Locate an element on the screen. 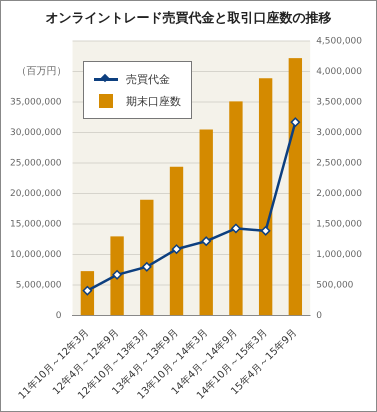  y2-tick-label: 4,500,000 is located at coordinates (339, 41).